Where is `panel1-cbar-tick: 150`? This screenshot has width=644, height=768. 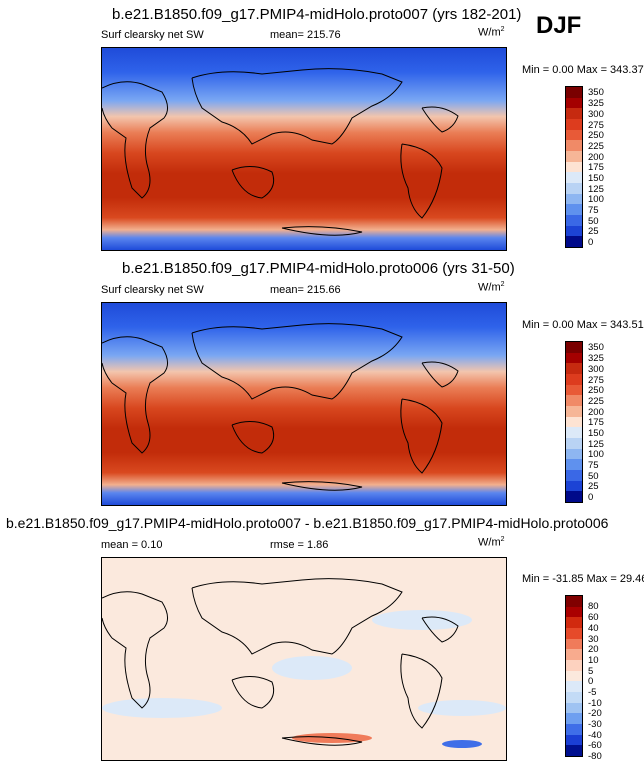 panel1-cbar-tick: 150 is located at coordinates (596, 178).